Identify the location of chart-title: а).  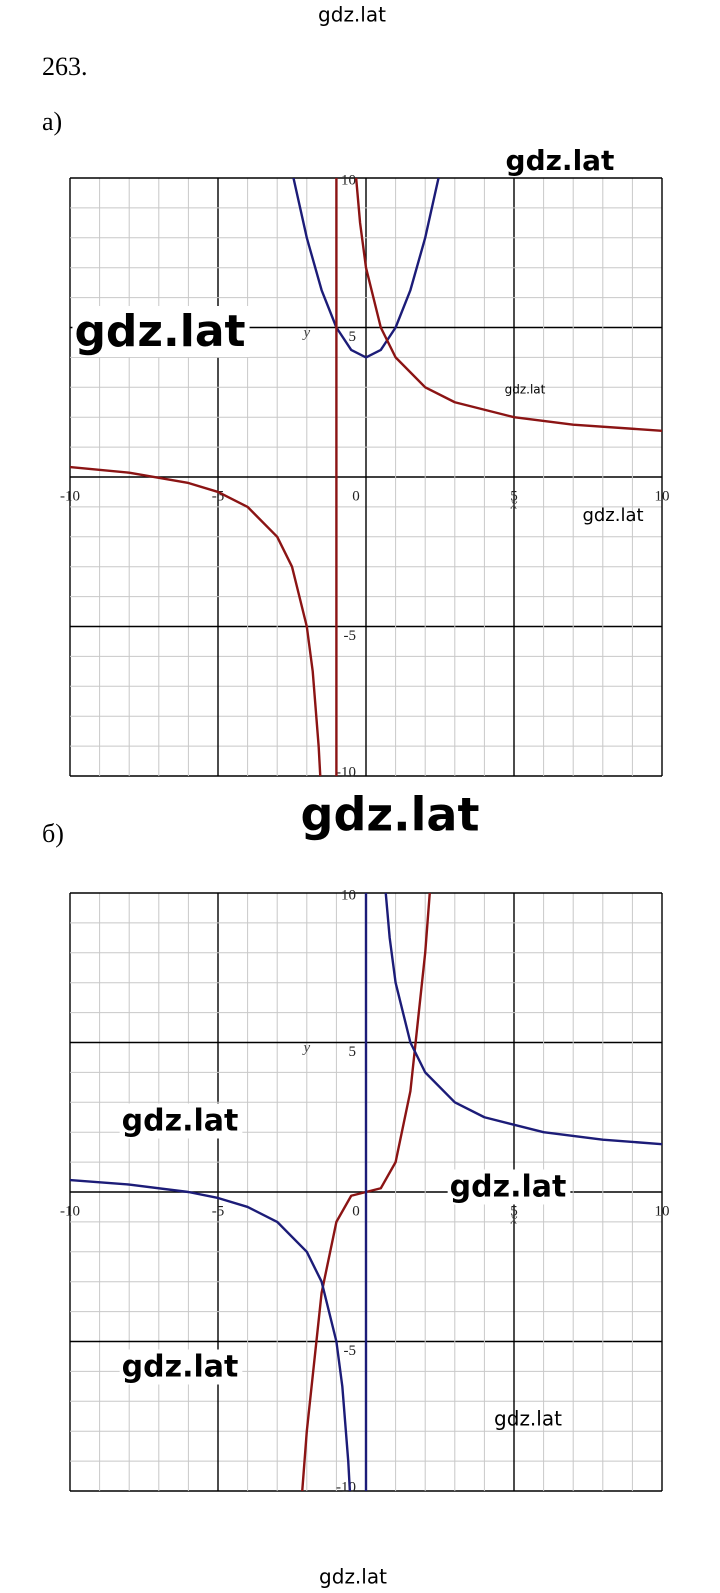
(52, 121).